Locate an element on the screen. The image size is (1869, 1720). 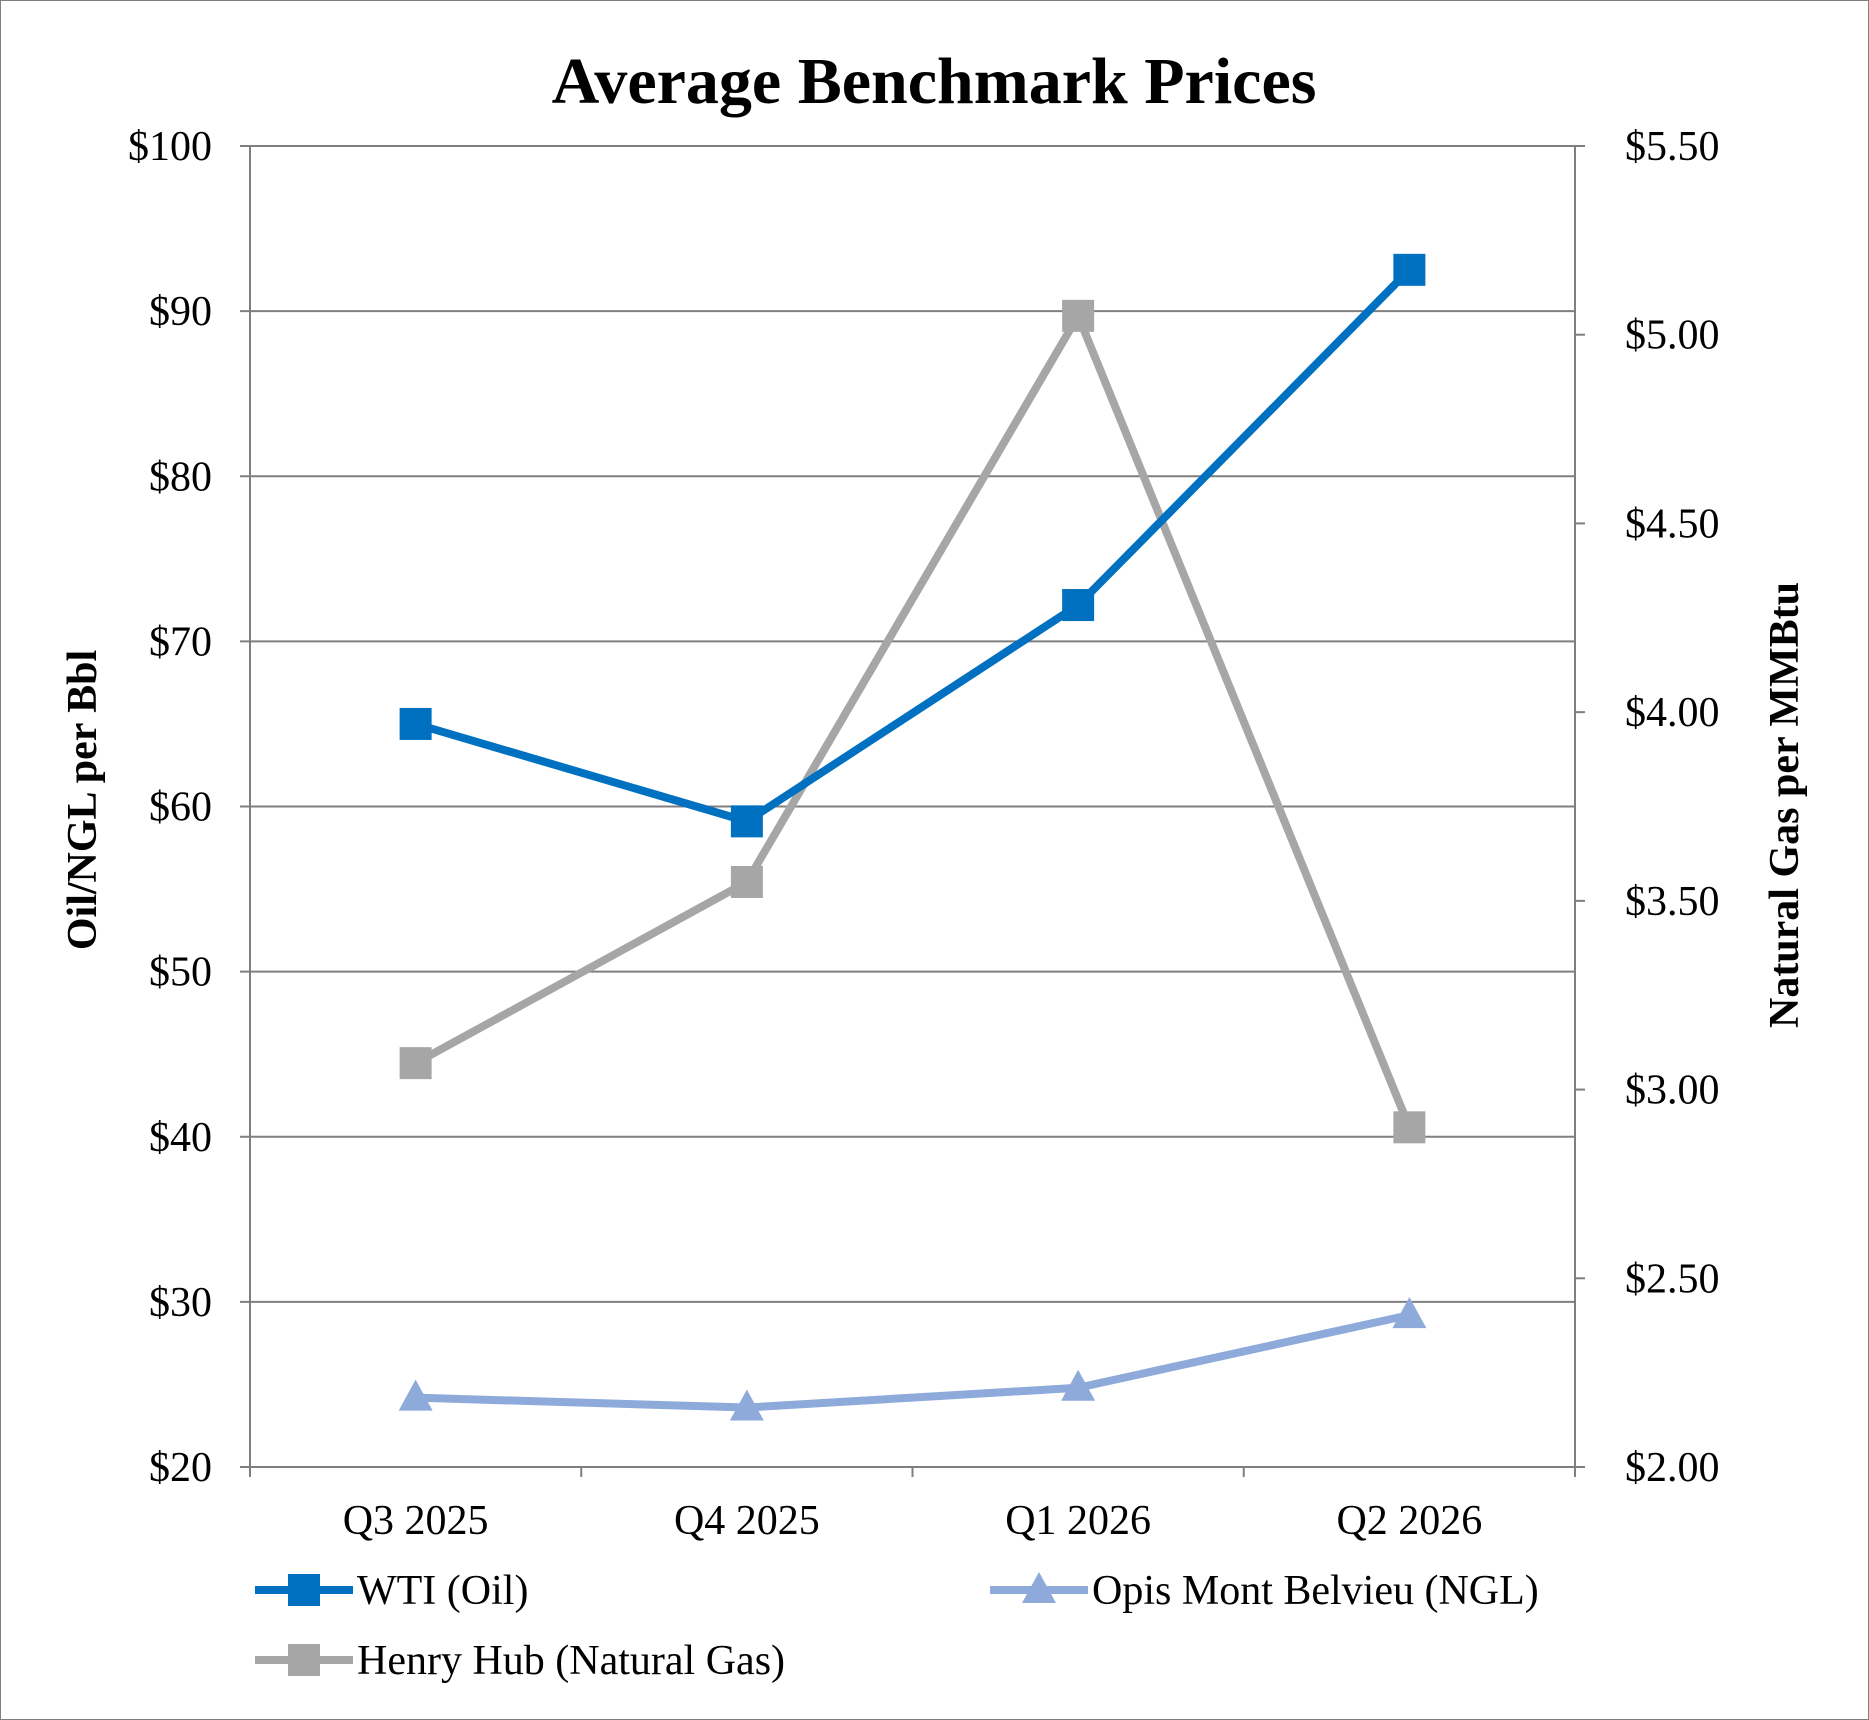
right-axis-tick-labels: $2.00 $2.50 $3.00 $3.50 $4.00 $4.50 $5.00 $5.50 is located at coordinates (1672, 807).